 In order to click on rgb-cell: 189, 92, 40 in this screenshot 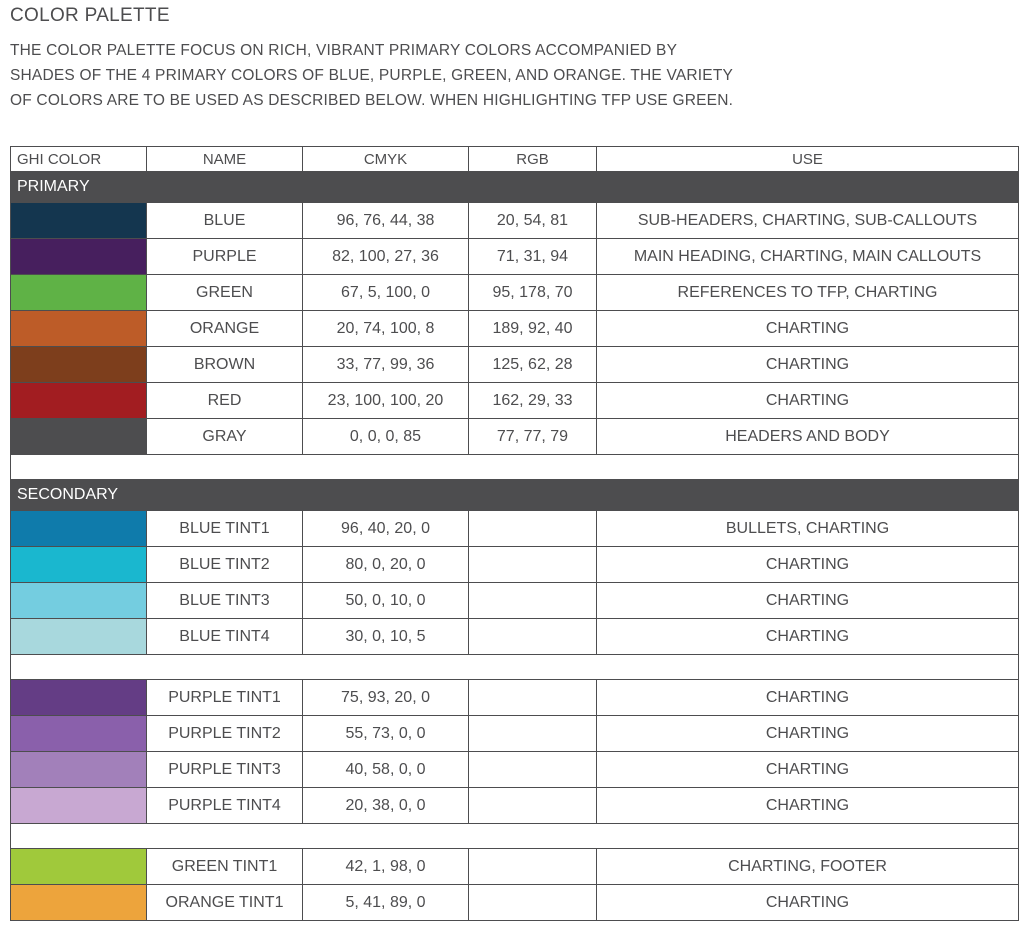, I will do `click(532, 328)`.